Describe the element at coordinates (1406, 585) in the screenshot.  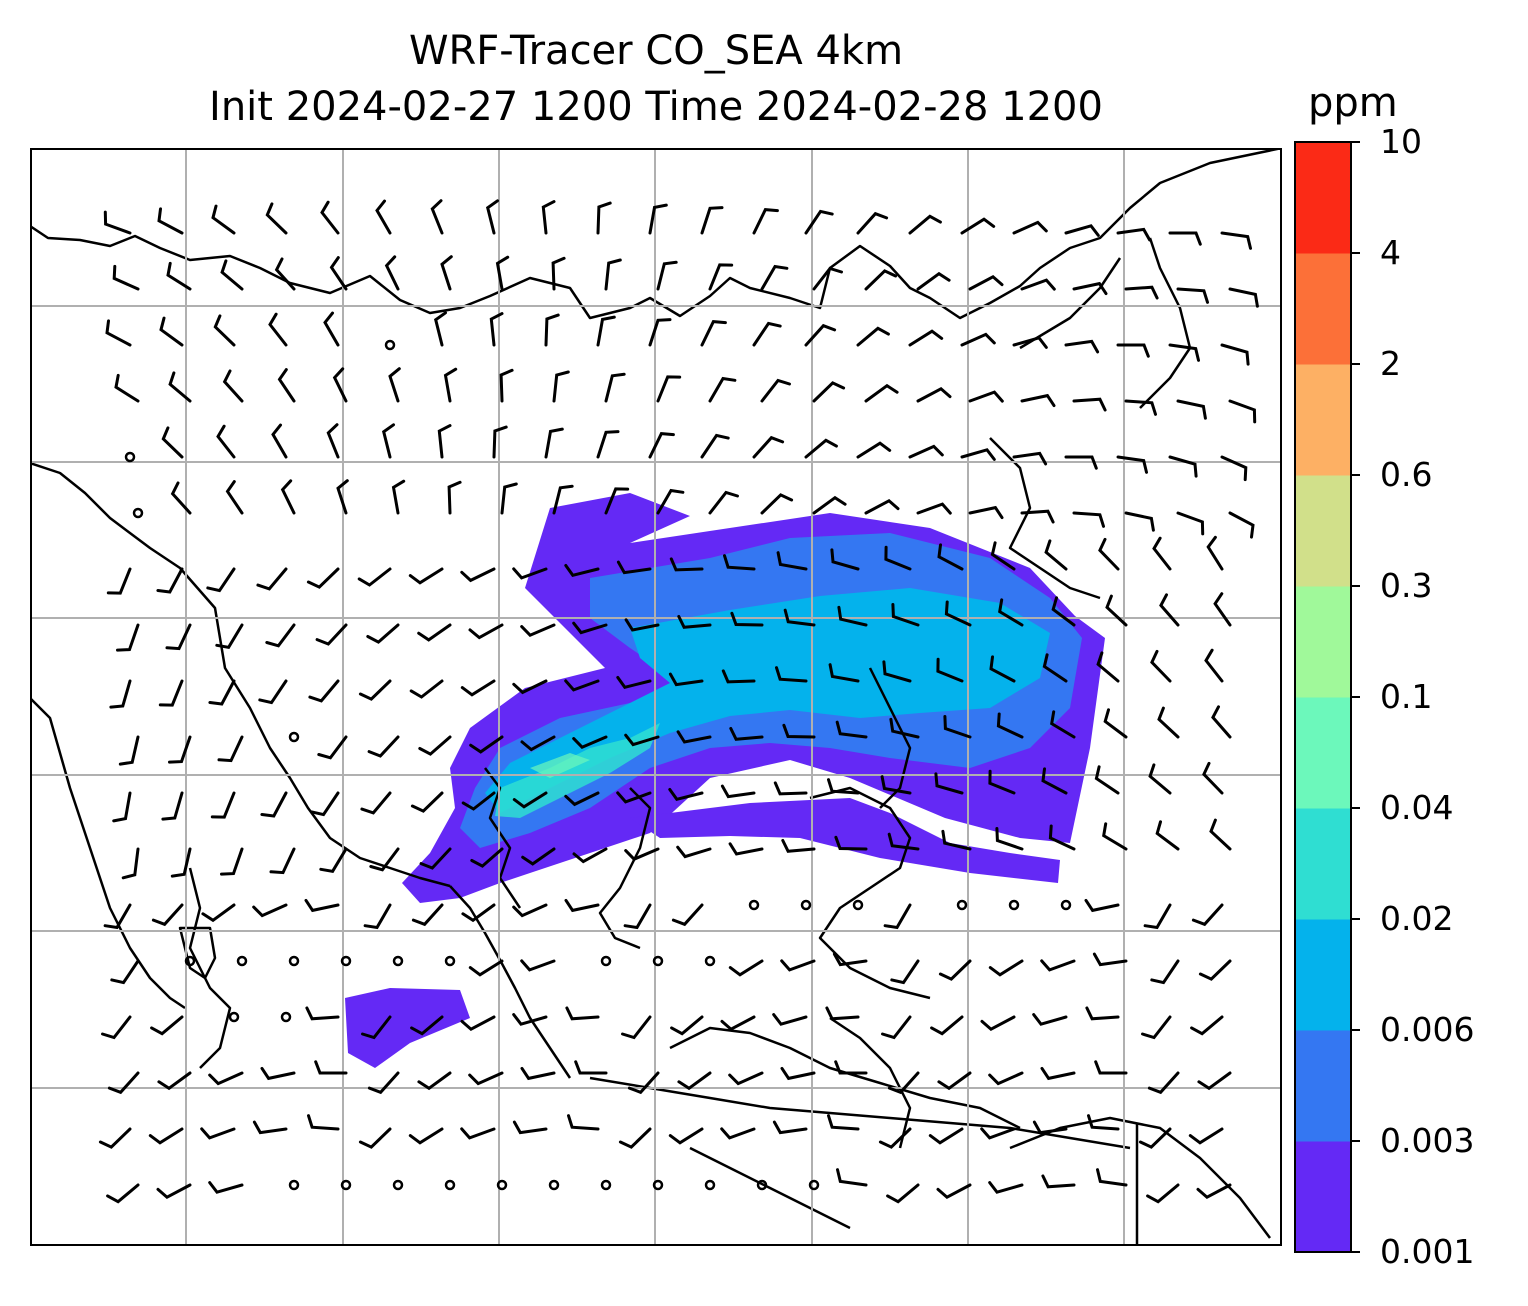
I see `colorbar-tick-label: 0.3` at that location.